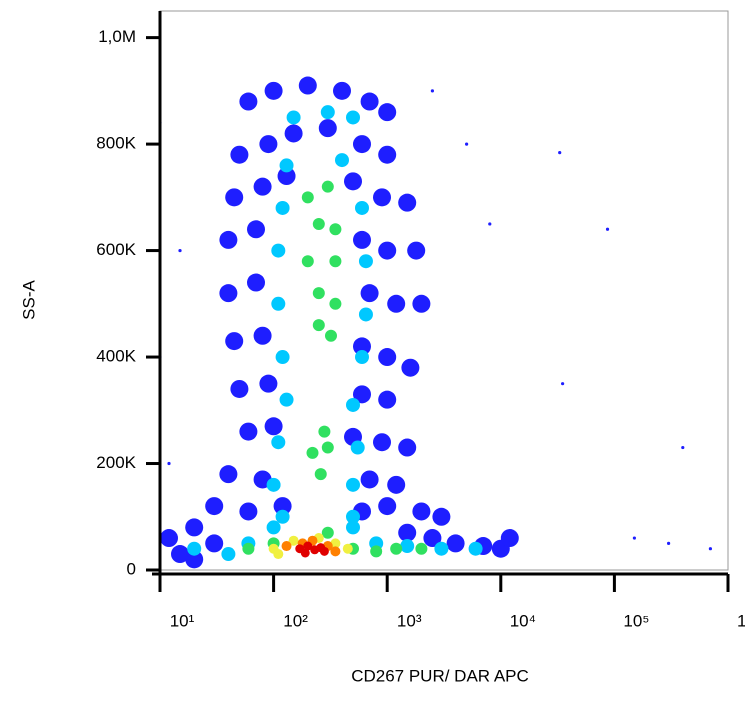  I want to click on y-tick-label: 400K, so click(116, 356).